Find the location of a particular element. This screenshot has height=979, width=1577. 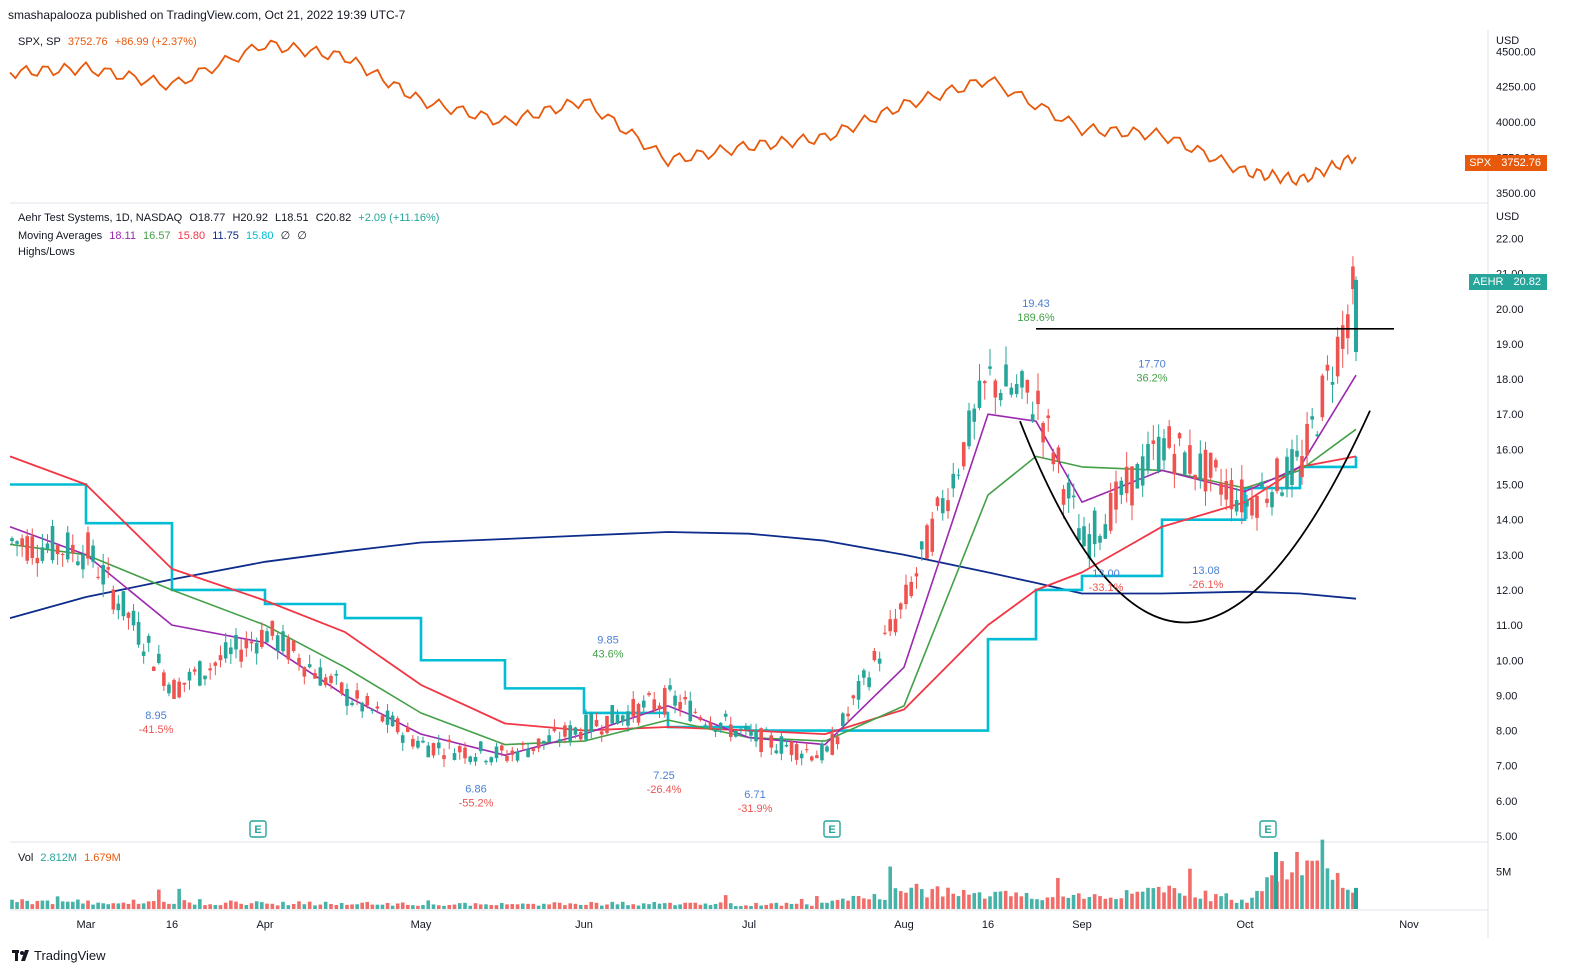

spx-line is located at coordinates (683, 113).